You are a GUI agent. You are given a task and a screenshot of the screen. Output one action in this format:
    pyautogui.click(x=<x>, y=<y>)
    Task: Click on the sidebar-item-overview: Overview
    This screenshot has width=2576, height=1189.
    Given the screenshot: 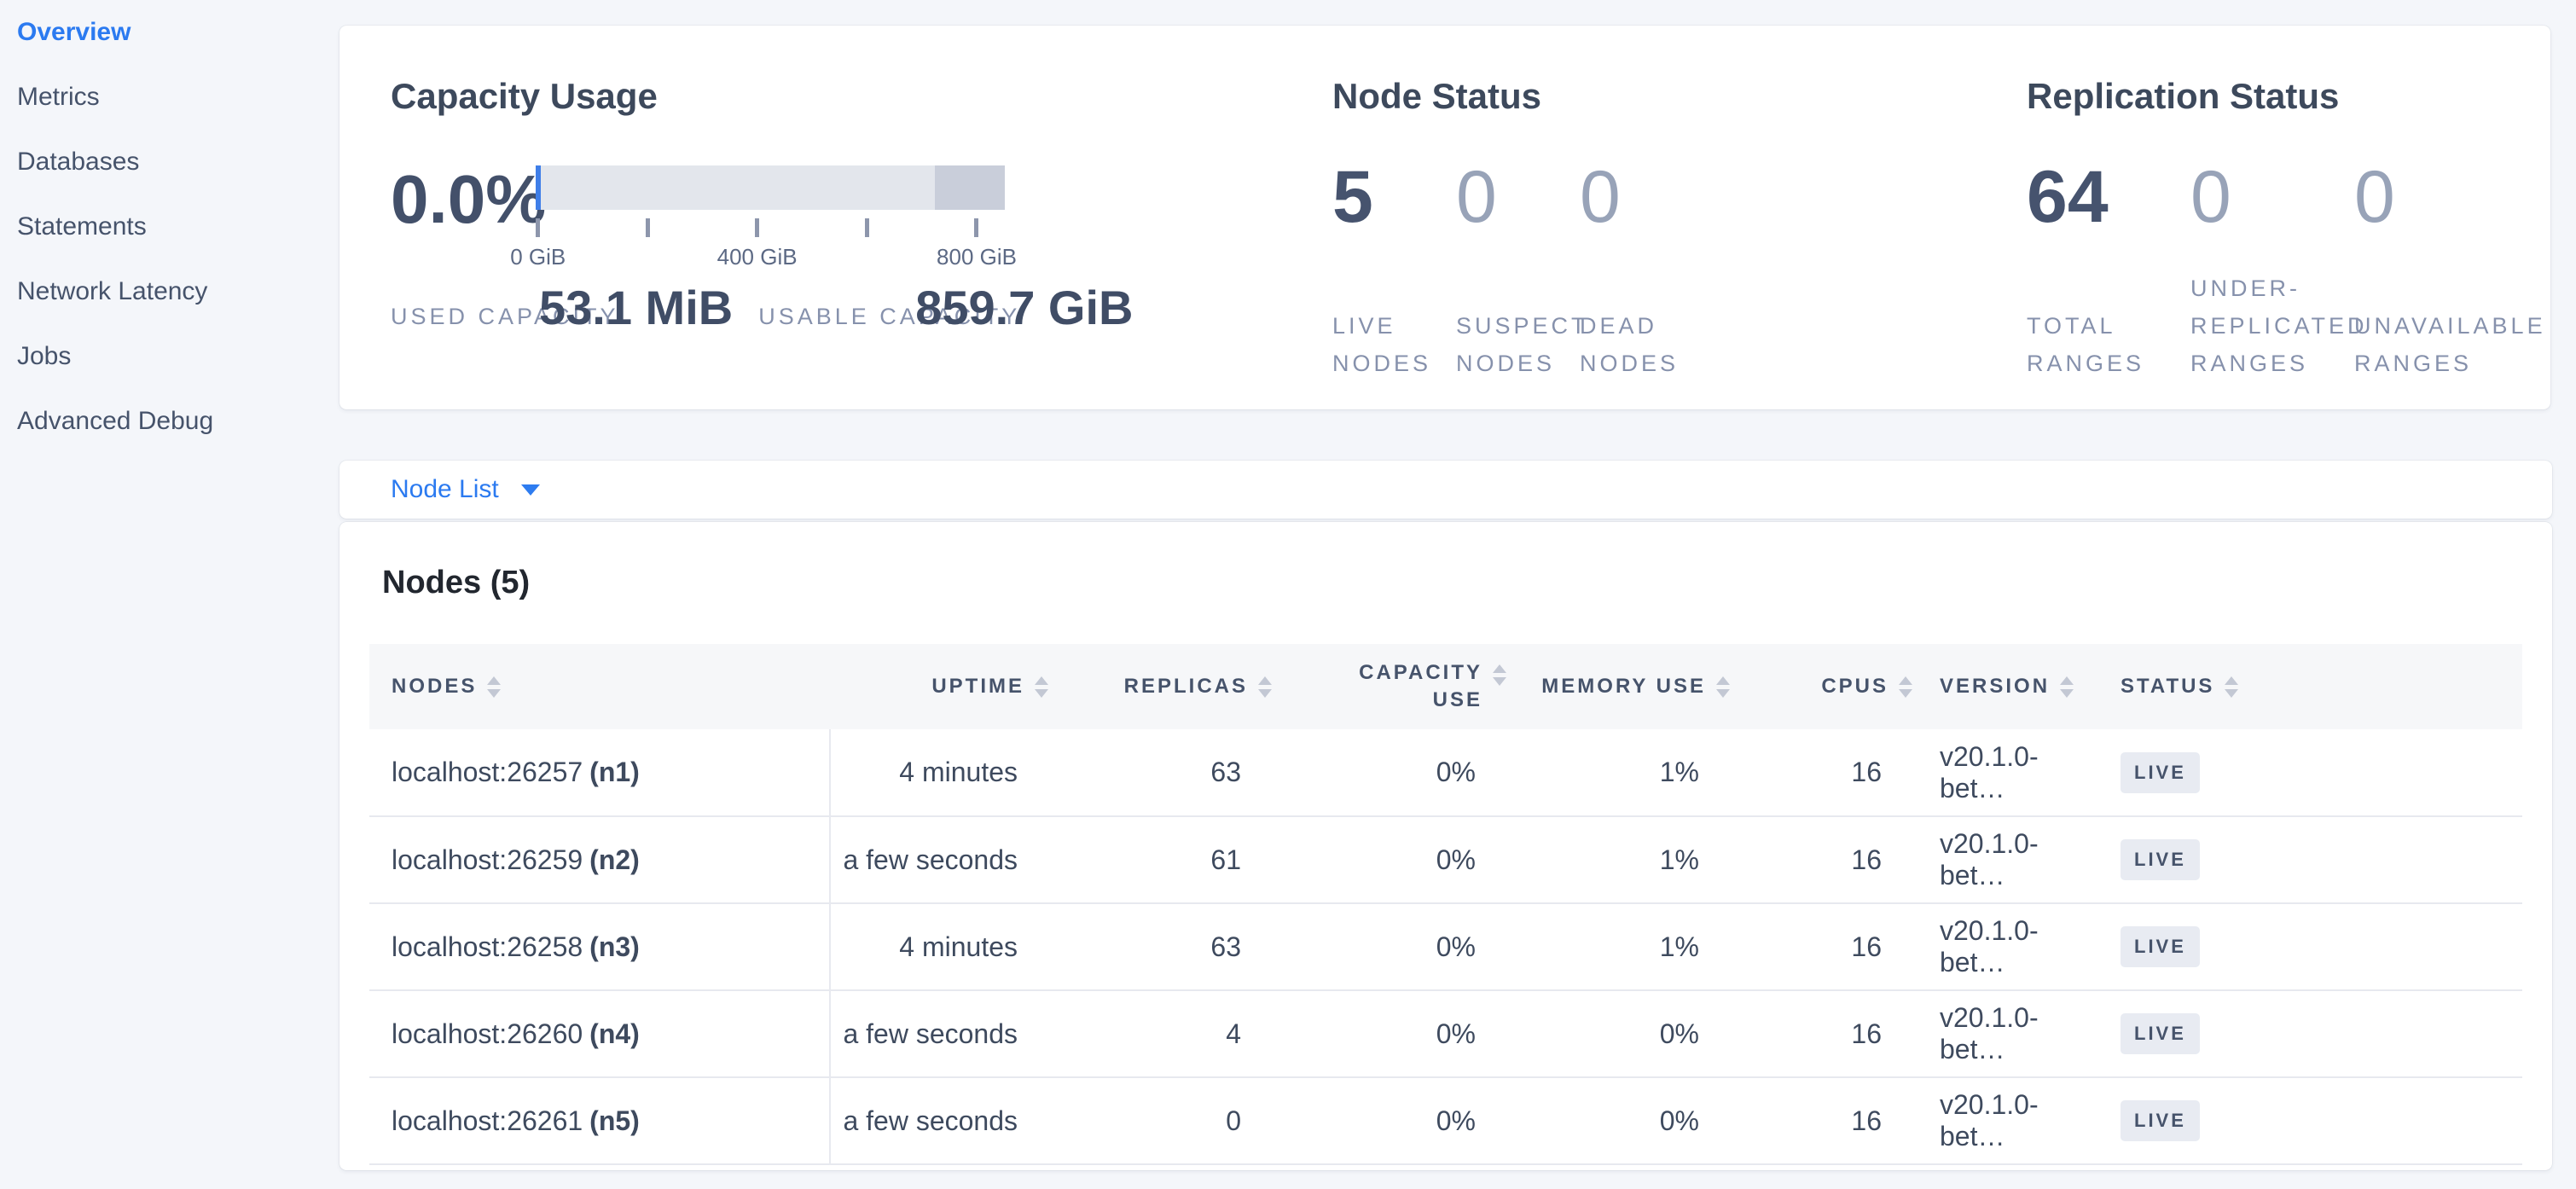 What is the action you would take?
    pyautogui.click(x=74, y=32)
    